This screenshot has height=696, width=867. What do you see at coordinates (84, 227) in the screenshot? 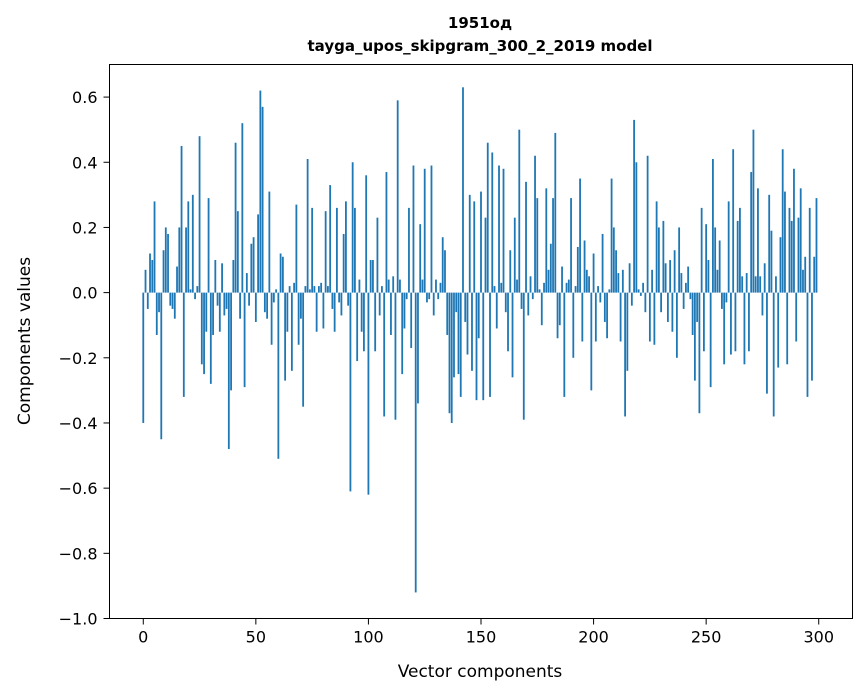
I see `y-tick-label: 0.2` at bounding box center [84, 227].